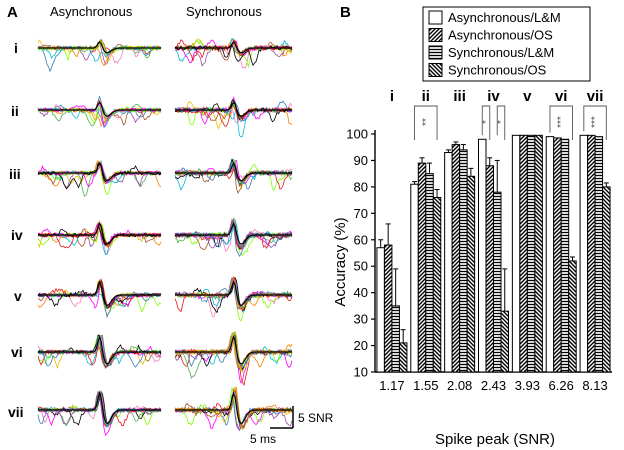 The width and height of the screenshot is (624, 450). What do you see at coordinates (561, 122) in the screenshot?
I see `significance-stars: ***` at bounding box center [561, 122].